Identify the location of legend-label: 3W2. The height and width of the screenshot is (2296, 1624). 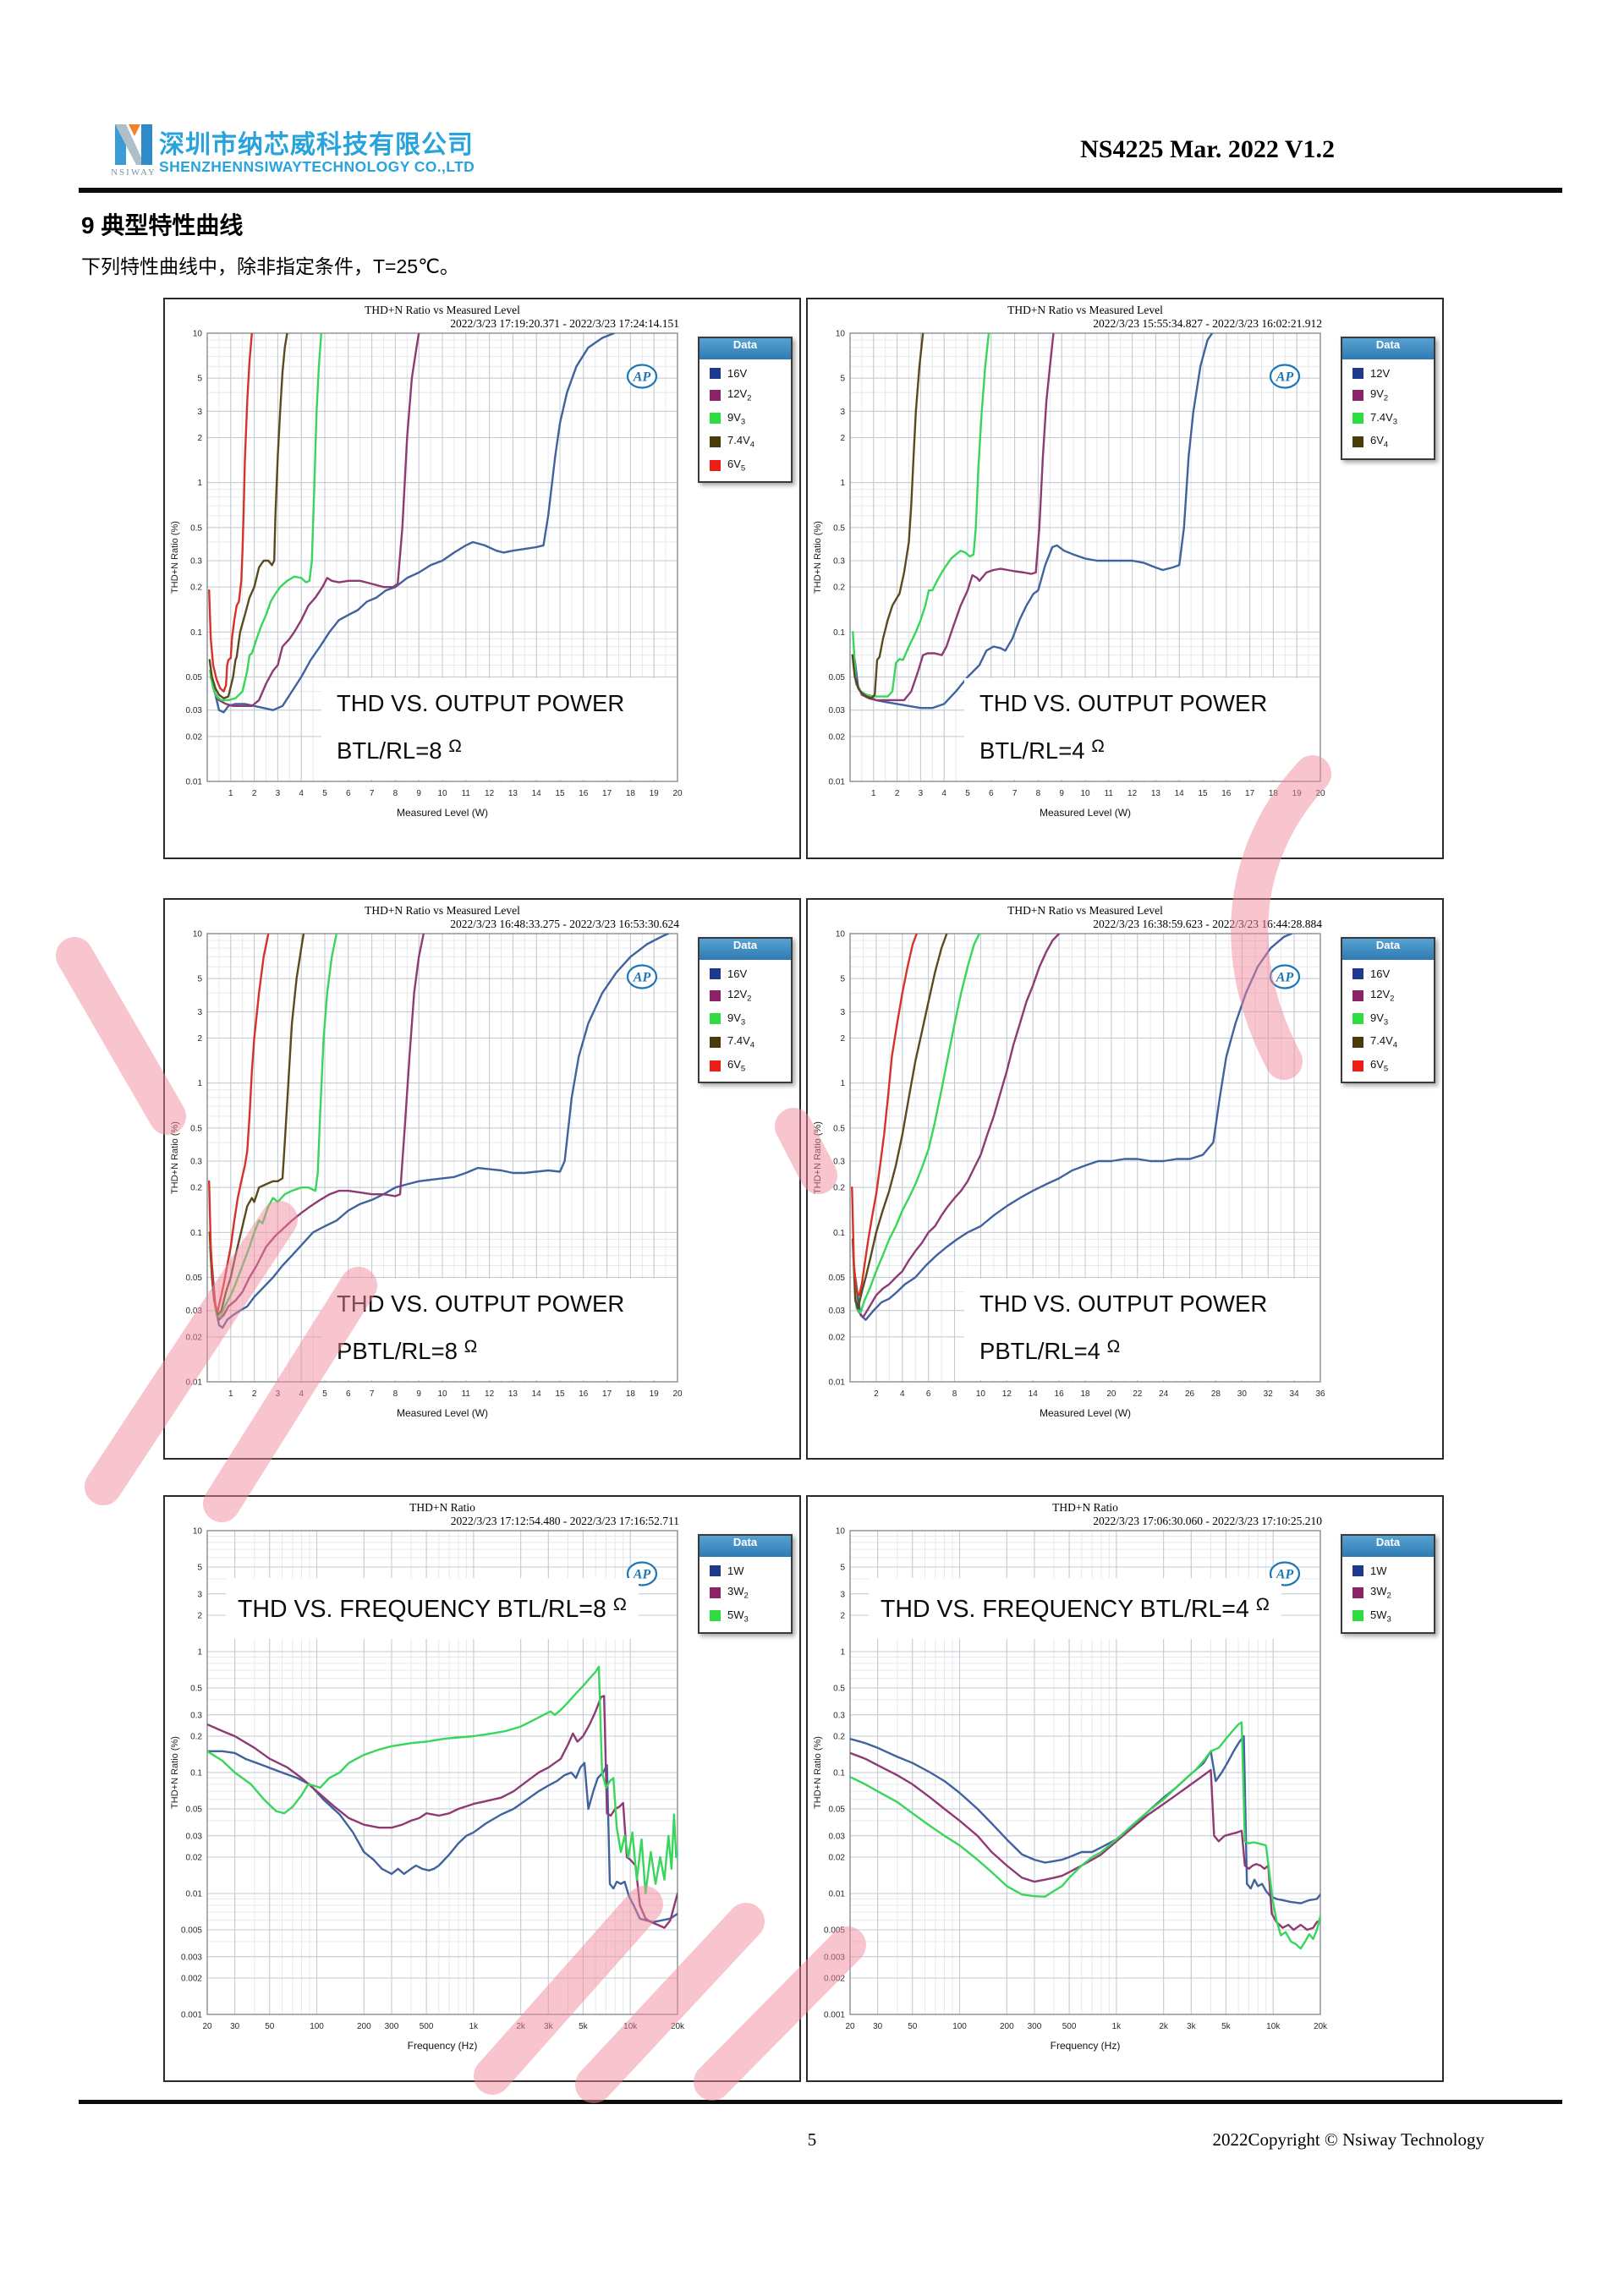
(738, 1593).